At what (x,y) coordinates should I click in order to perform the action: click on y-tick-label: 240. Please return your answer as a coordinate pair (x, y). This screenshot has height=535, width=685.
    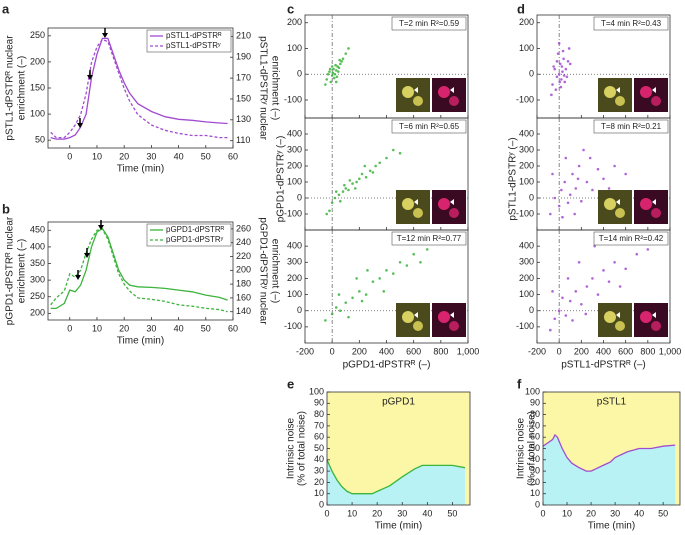
    Looking at the image, I should click on (243, 242).